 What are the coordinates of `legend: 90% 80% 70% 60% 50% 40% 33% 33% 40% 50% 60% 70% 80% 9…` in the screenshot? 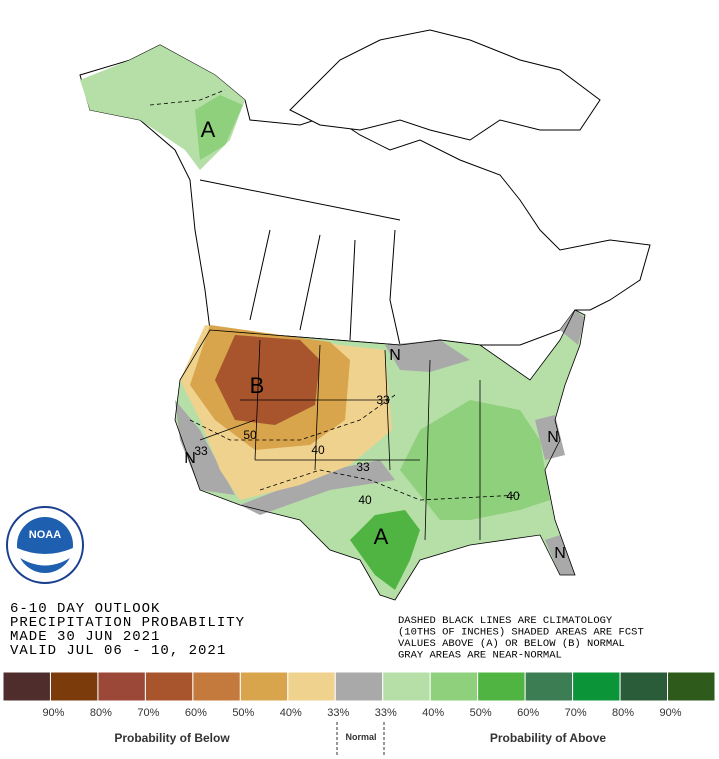 It's located at (359, 713).